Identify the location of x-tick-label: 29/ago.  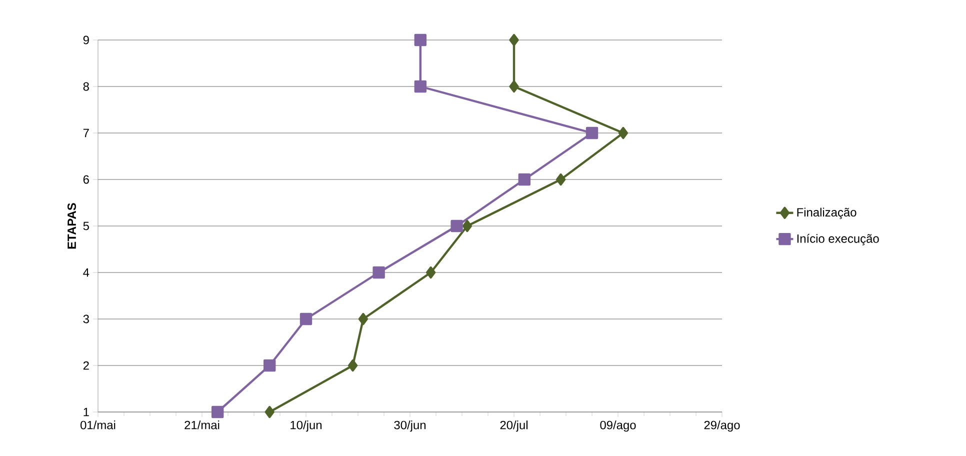
(722, 426).